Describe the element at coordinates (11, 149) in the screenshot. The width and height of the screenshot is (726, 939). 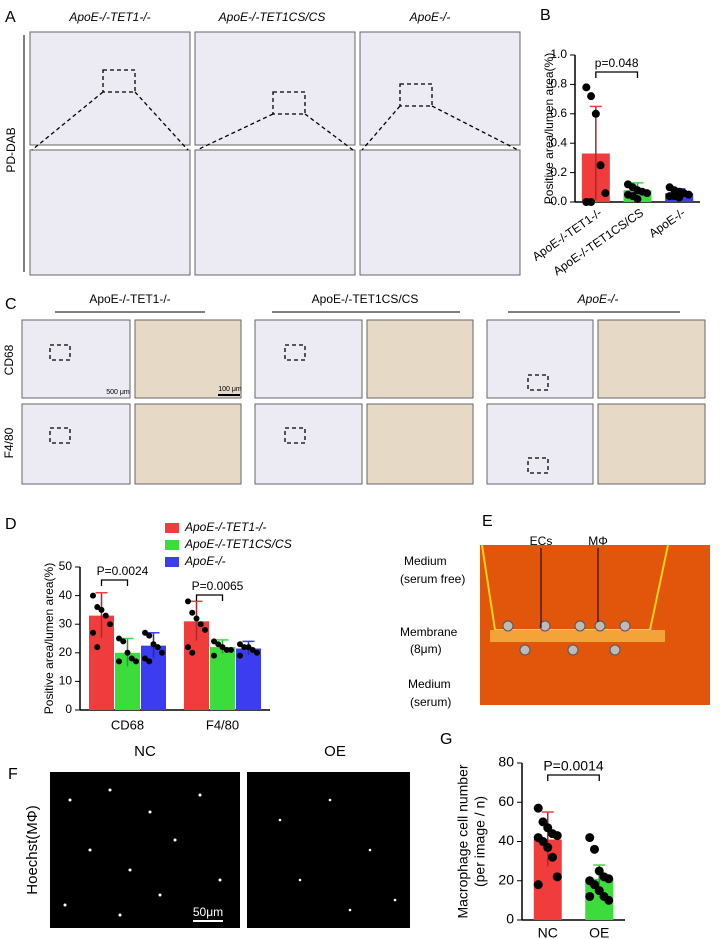
I see `row-label: PD-DAB` at that location.